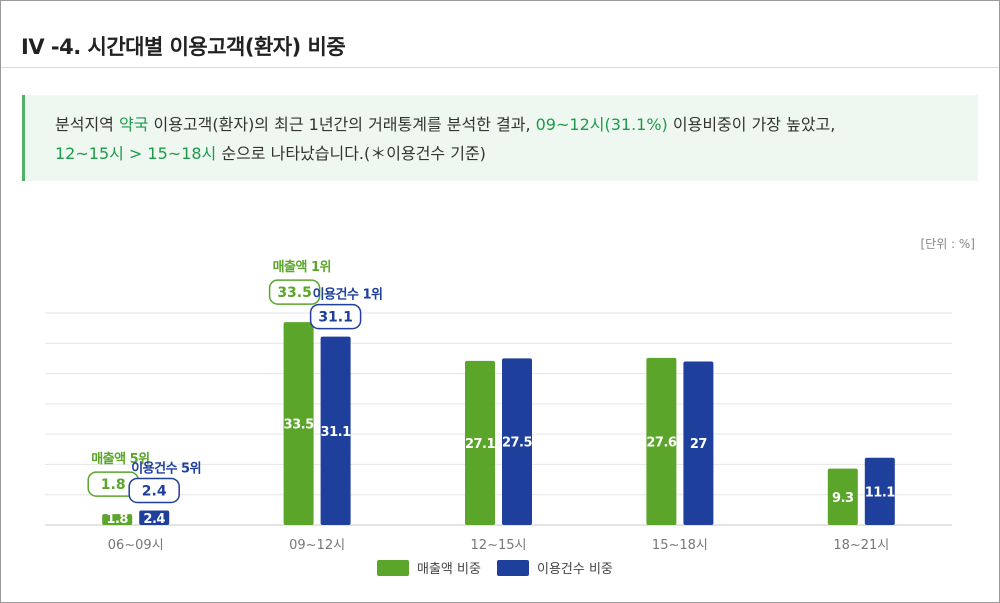 This screenshot has width=1000, height=603. I want to click on bar-value-label: 1.8, so click(117, 519).